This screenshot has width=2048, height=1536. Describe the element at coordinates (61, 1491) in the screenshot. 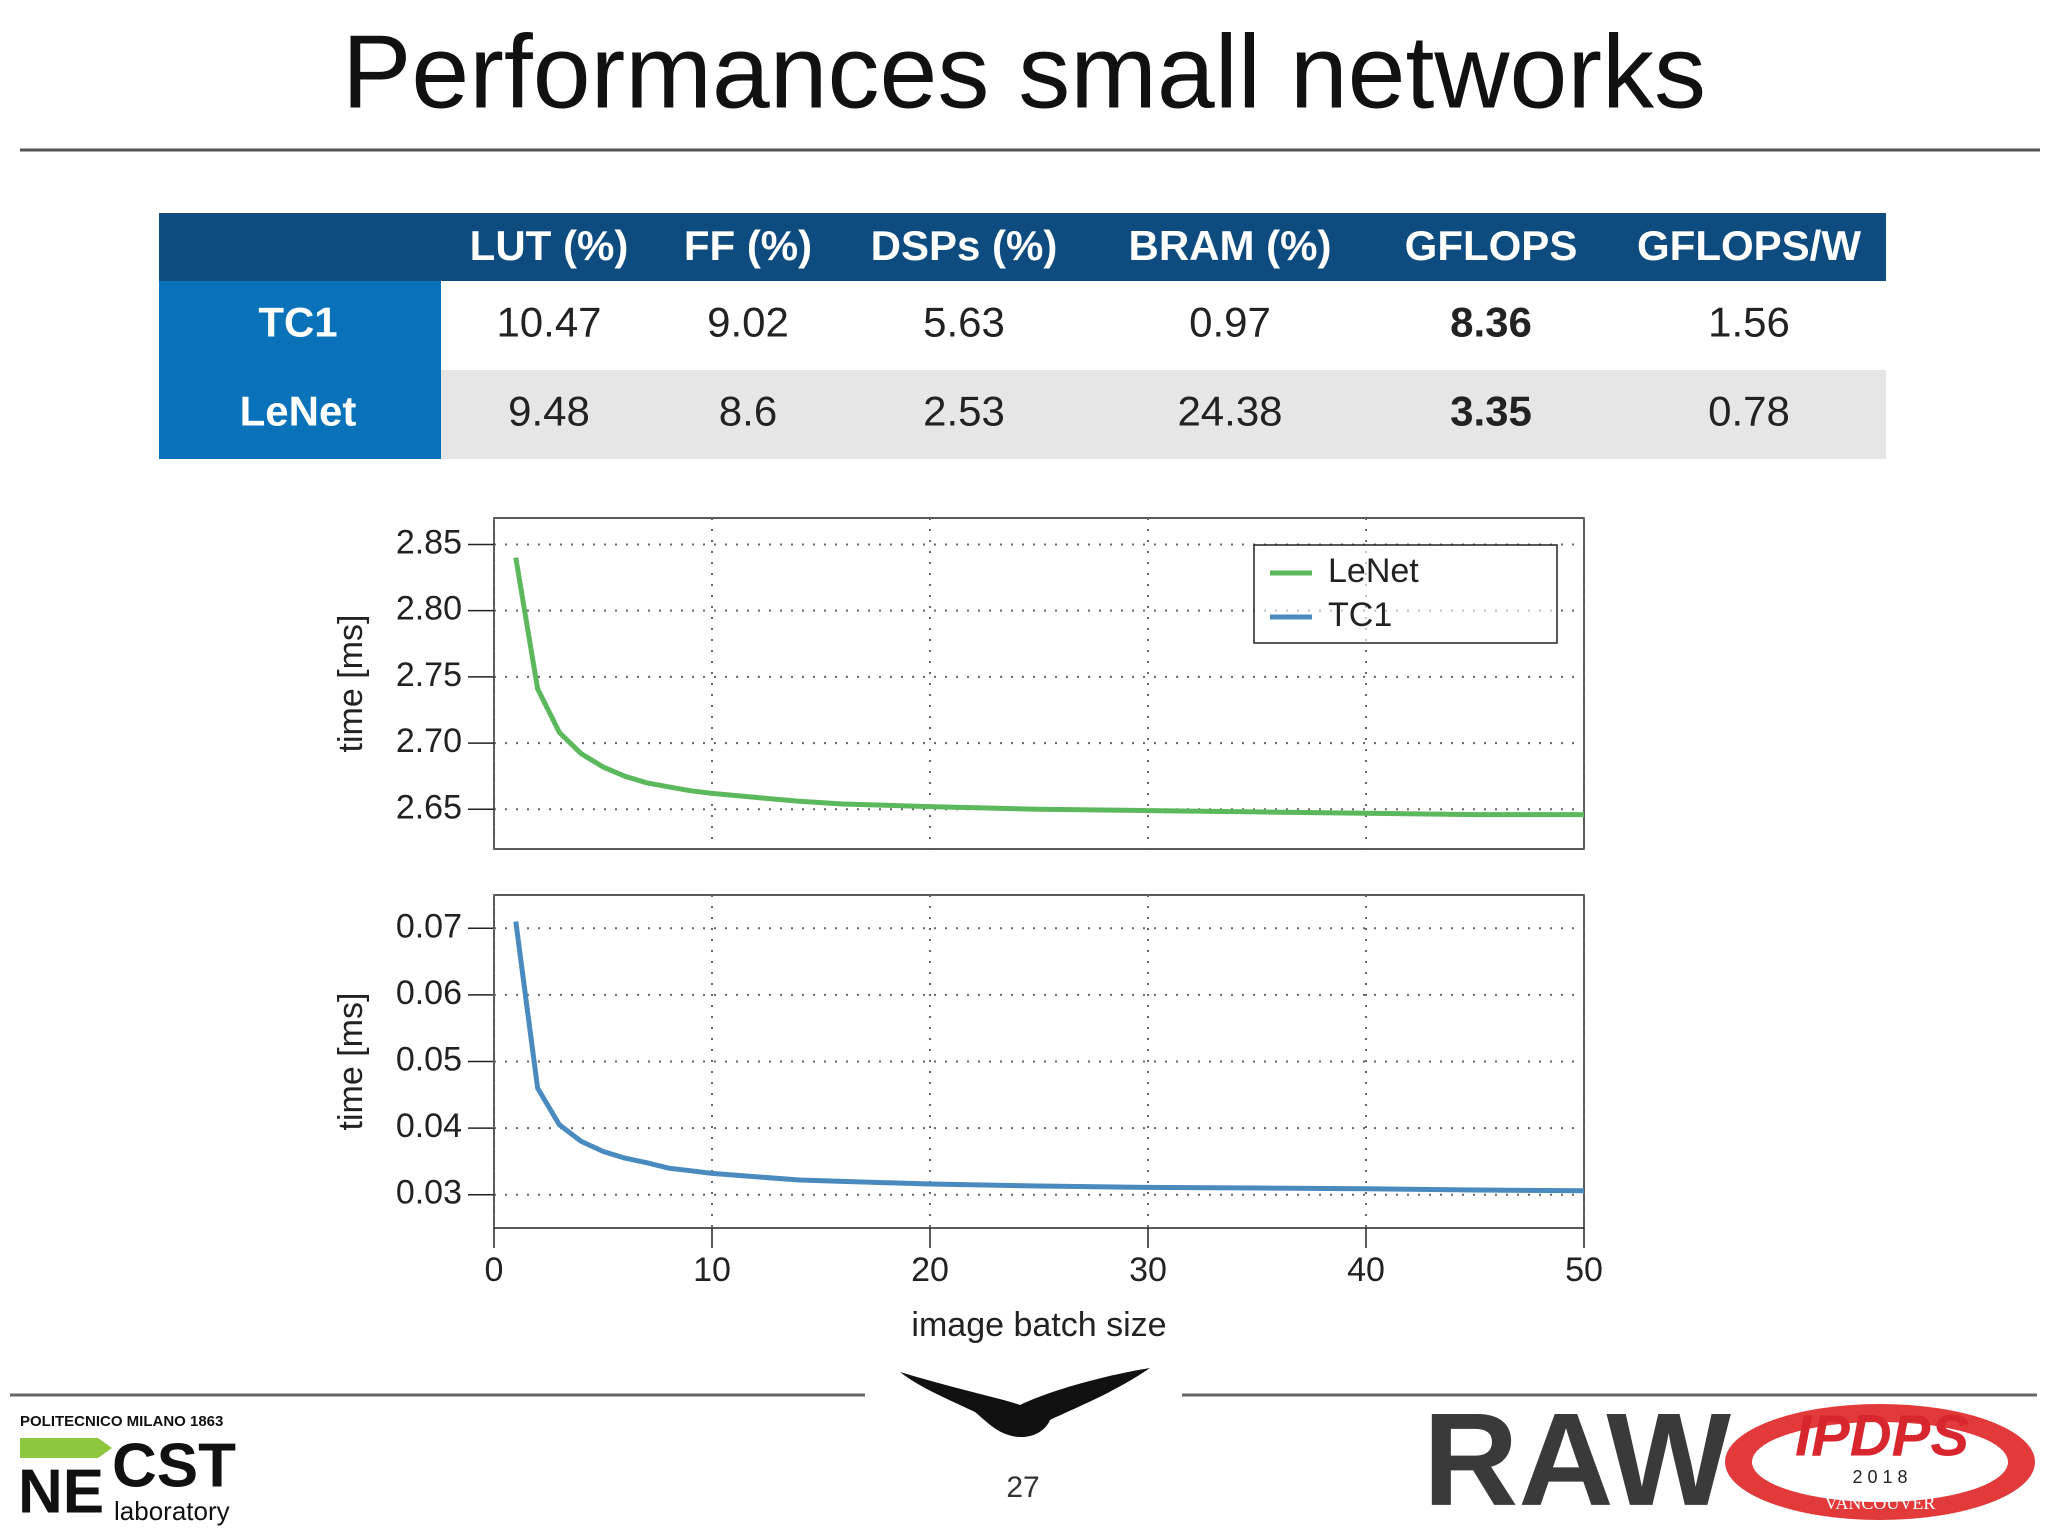

I see `necst-ne: NE` at that location.